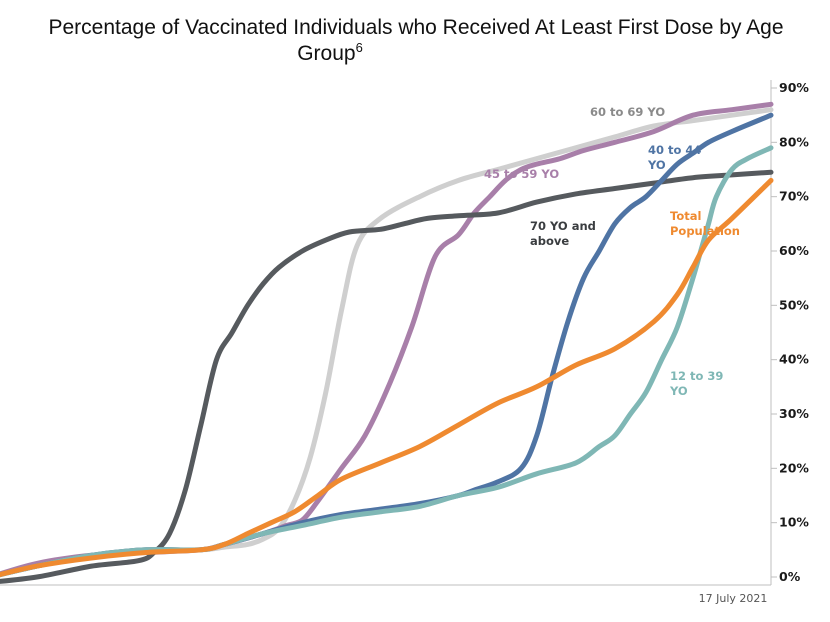 The image size is (830, 622). What do you see at coordinates (696, 383) in the screenshot?
I see `series-label-12-to-39-yo: 12 to 39 YO` at bounding box center [696, 383].